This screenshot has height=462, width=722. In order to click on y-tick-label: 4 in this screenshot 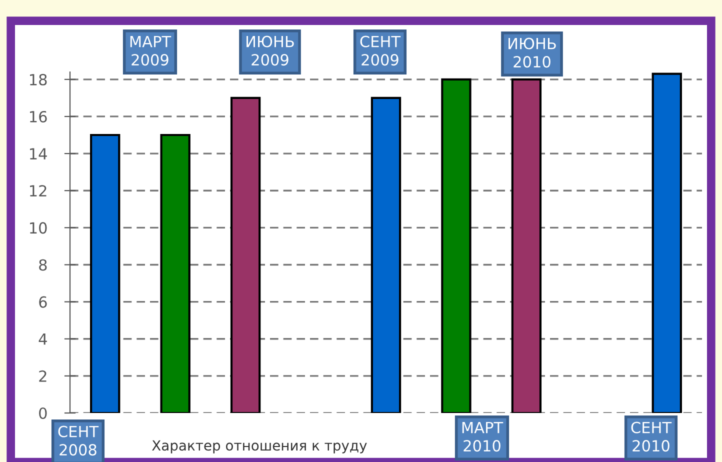, I will do `click(42, 339)`.